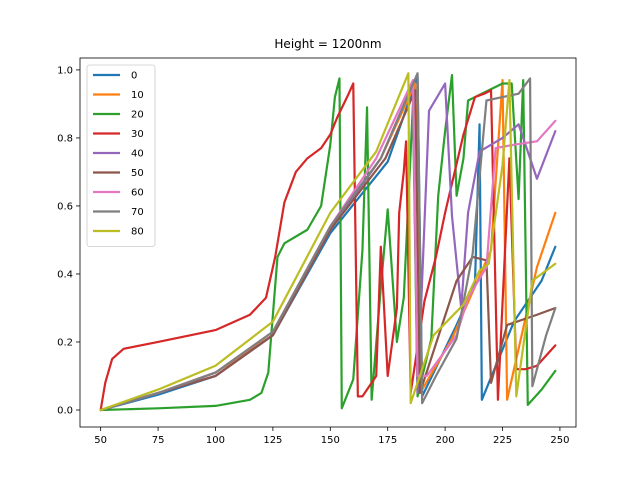  Describe the element at coordinates (65, 410) in the screenshot. I see `y-tick-label: 0.0` at that location.